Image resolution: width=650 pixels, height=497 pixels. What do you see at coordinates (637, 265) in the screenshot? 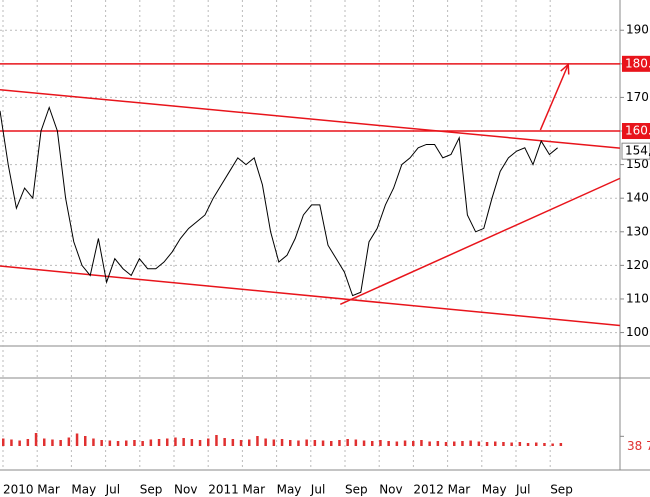
I see `y-tick-label: 120` at bounding box center [637, 265].